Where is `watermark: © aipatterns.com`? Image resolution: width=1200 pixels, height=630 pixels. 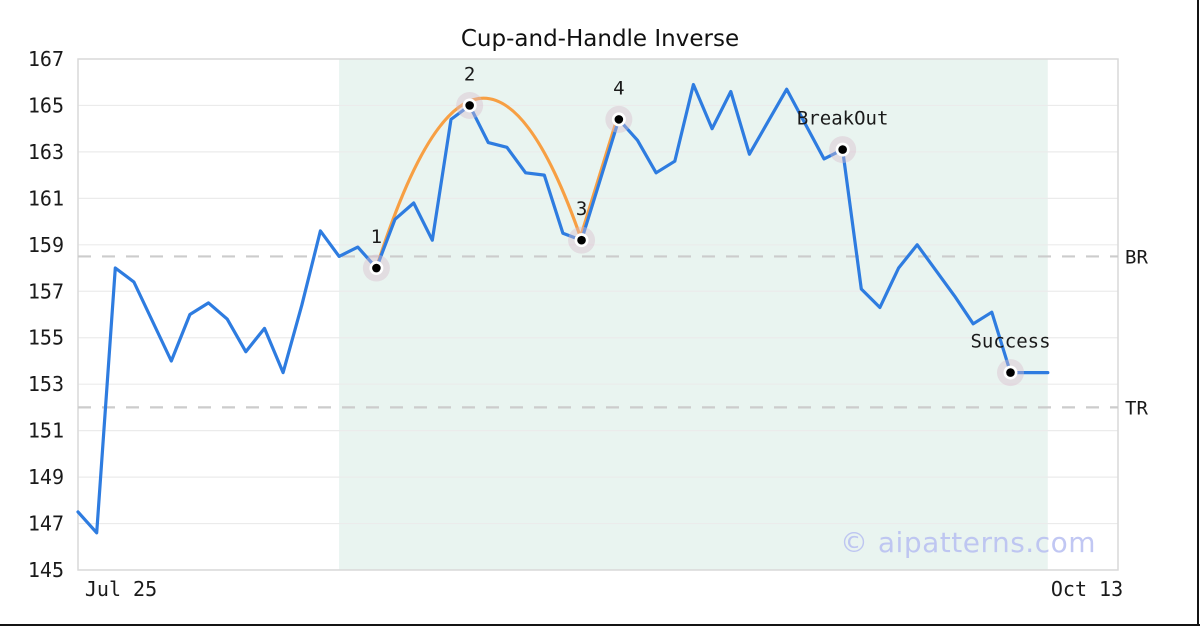
watermark: © aipatterns.com is located at coordinates (967, 542).